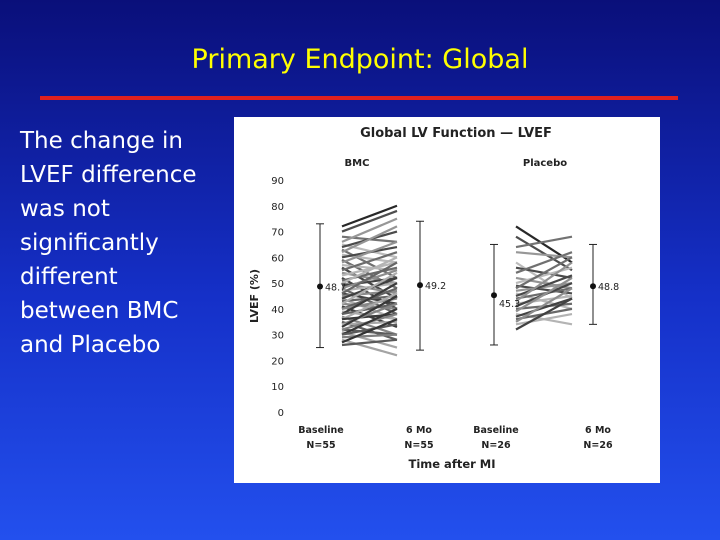 Image resolution: width=720 pixels, height=540 pixels. Describe the element at coordinates (90, 345) in the screenshot. I see `body-line: and Placebo` at that location.